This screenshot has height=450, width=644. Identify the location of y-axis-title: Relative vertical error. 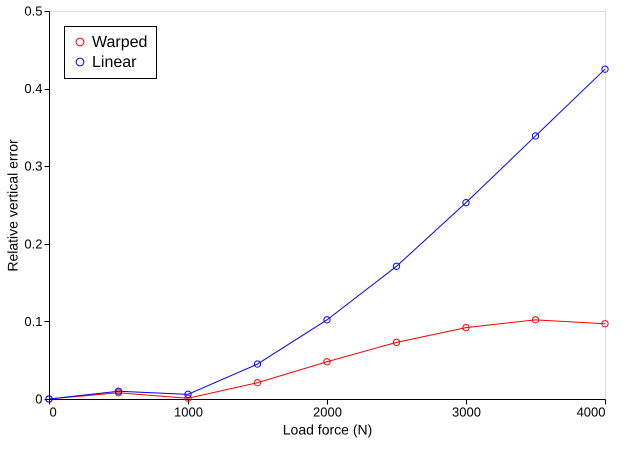
(12, 205).